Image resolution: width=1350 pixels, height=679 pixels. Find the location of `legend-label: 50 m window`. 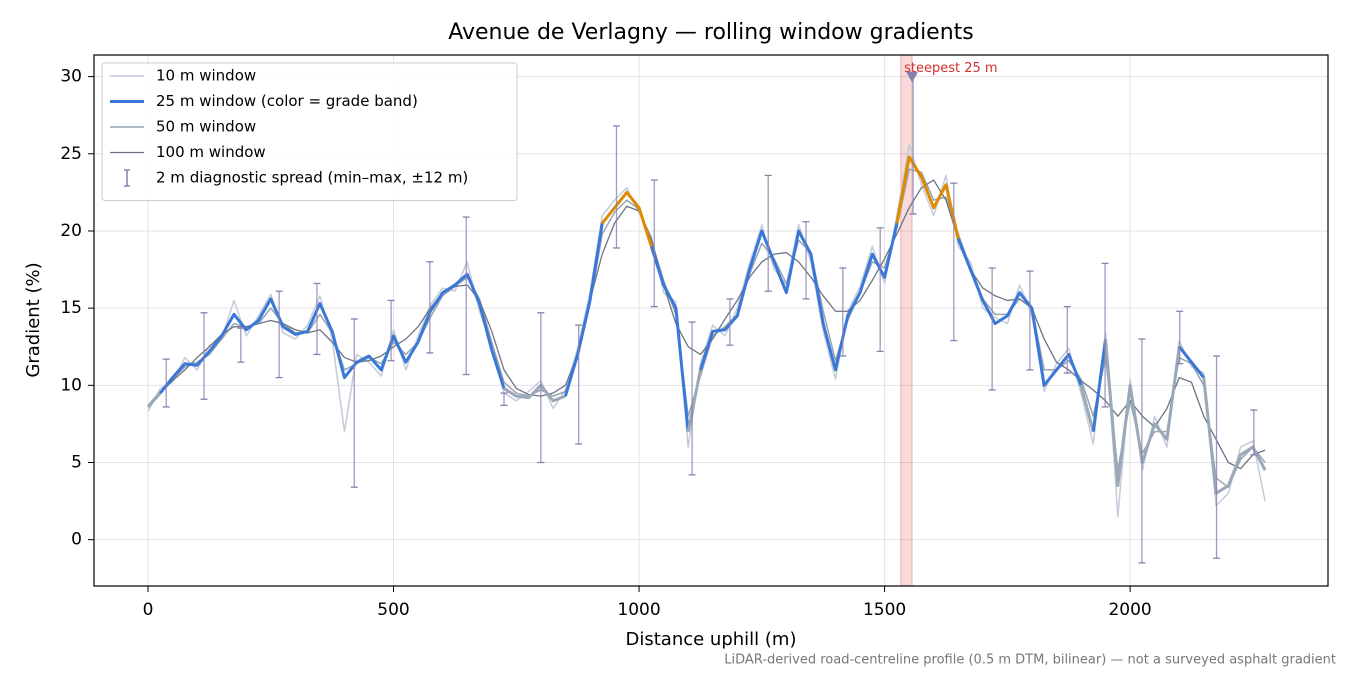

legend-label: 50 m window is located at coordinates (206, 127).